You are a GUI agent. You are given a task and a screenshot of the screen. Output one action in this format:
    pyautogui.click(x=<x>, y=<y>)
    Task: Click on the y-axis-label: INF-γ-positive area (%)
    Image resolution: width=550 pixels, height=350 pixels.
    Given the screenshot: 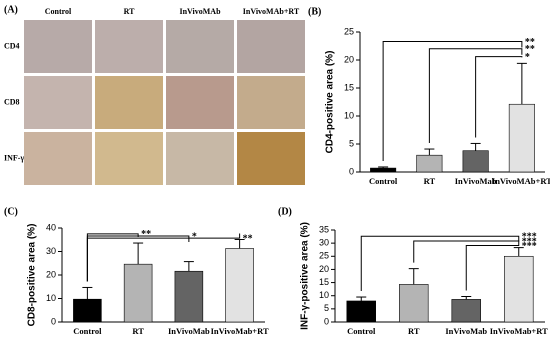 What is the action you would take?
    pyautogui.click(x=305, y=276)
    